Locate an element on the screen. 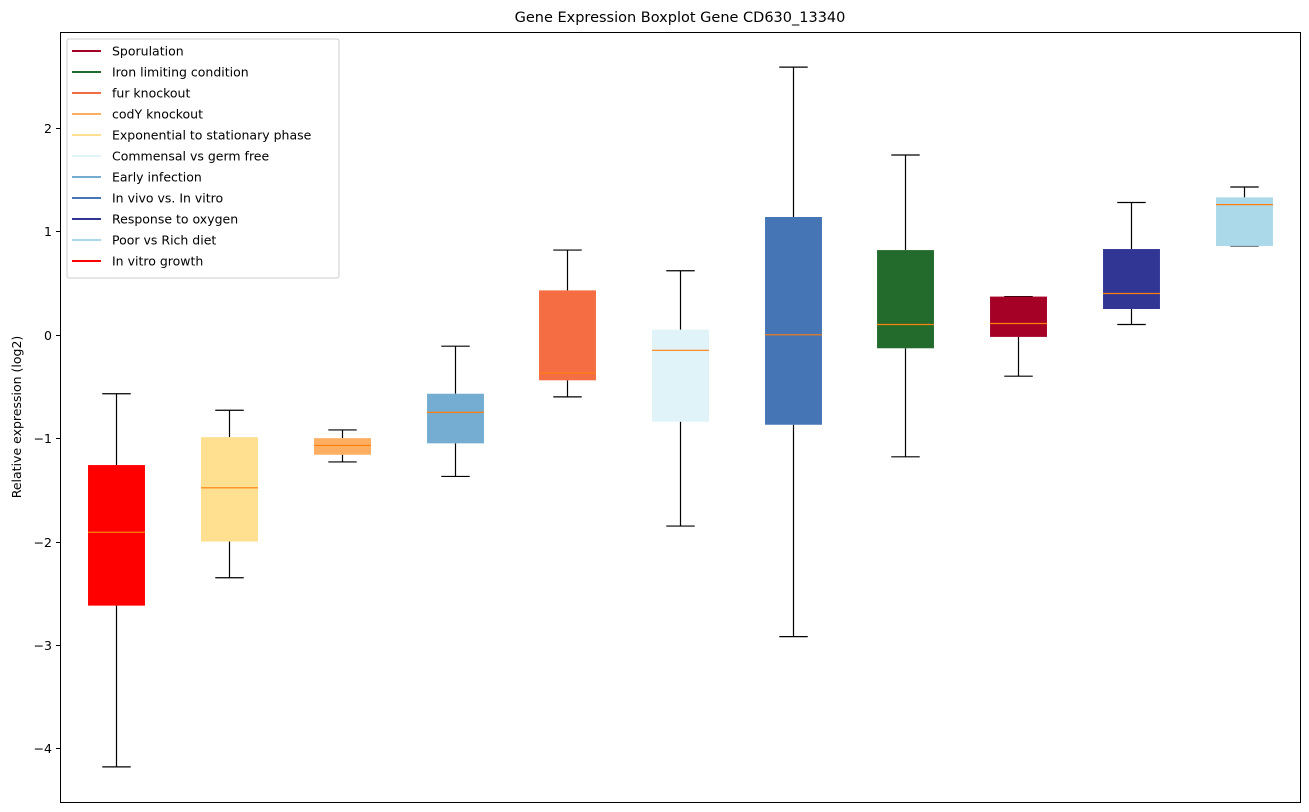 The image size is (1309, 812). legend-item: Exponential to stationary phase is located at coordinates (192, 135).